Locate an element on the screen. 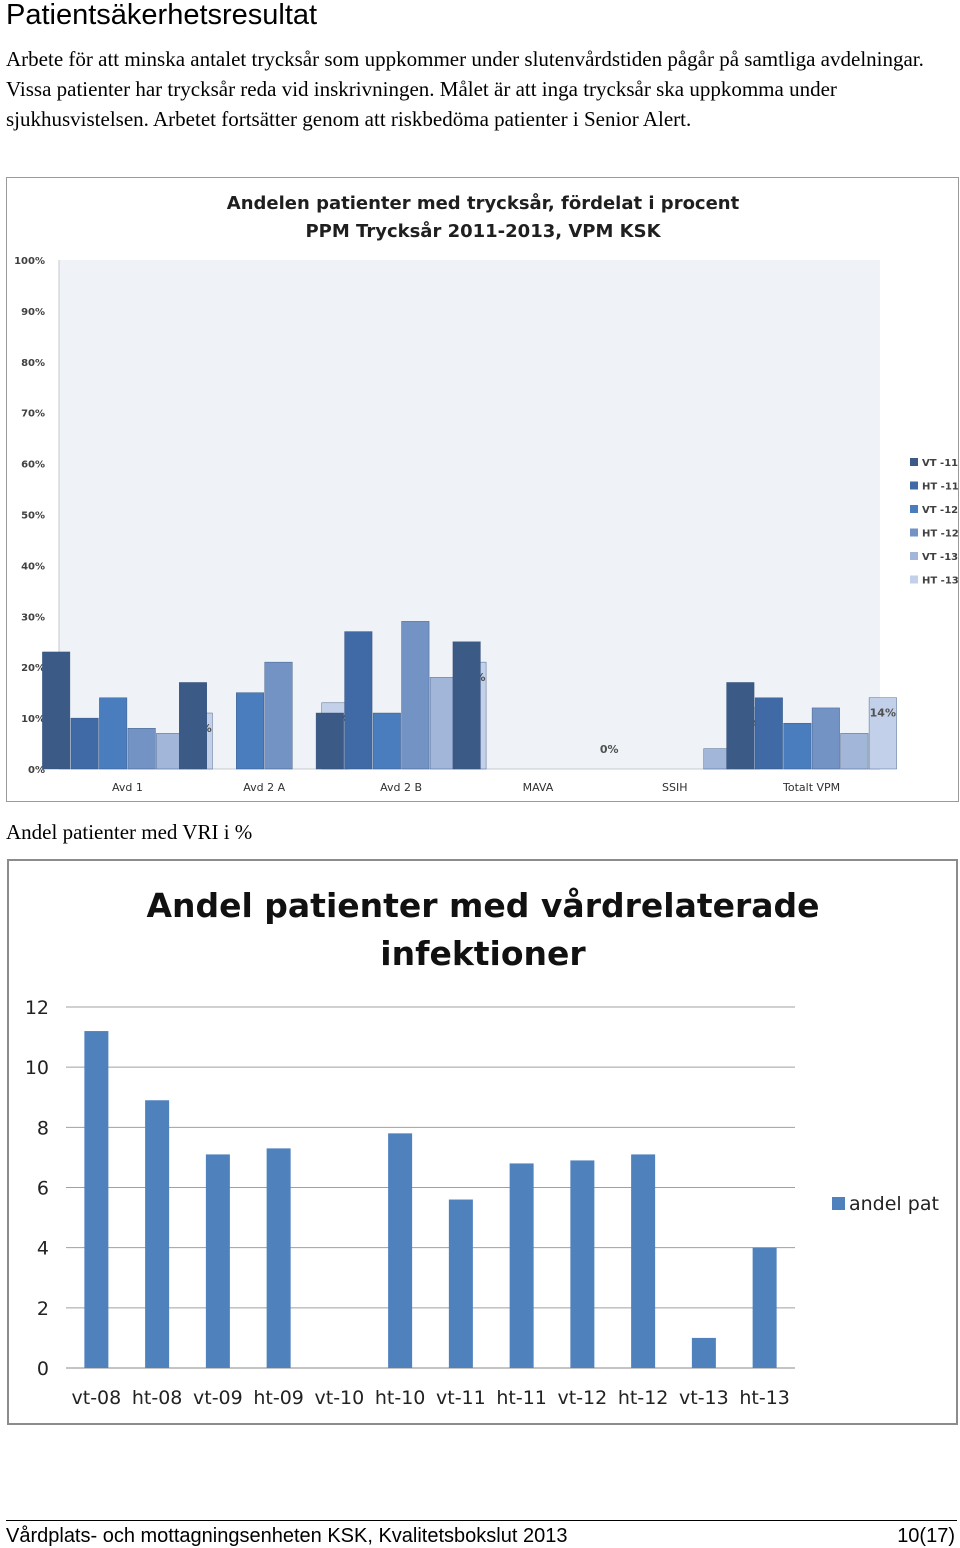 The image size is (960, 1548). chart2-y-tick-label: 6 is located at coordinates (43, 1189).